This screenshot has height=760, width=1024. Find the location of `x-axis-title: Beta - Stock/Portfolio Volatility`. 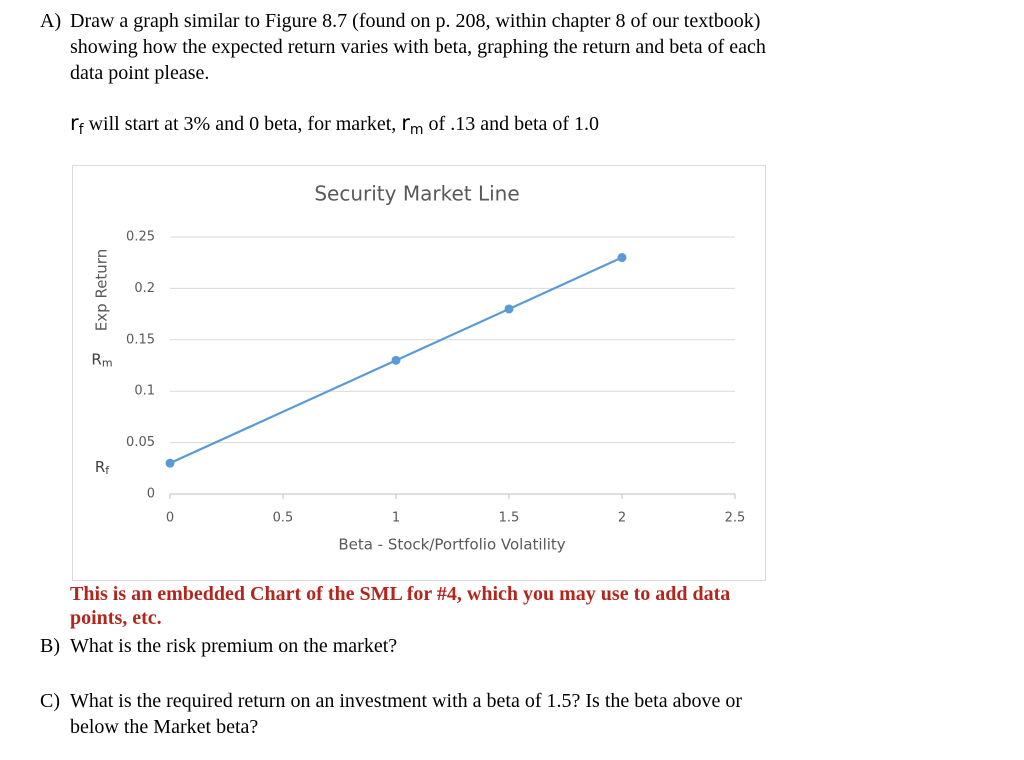

x-axis-title: Beta - Stock/Portfolio Volatility is located at coordinates (451, 545).